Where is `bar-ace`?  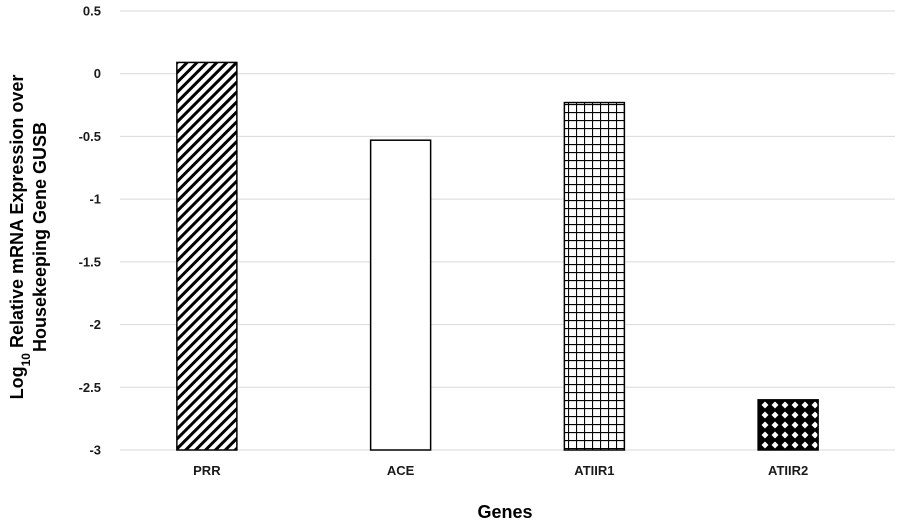
bar-ace is located at coordinates (400, 295).